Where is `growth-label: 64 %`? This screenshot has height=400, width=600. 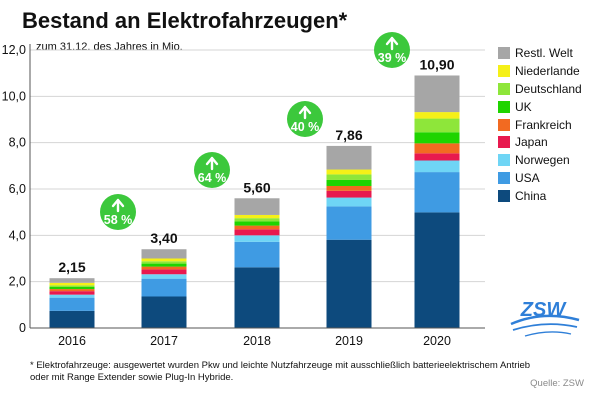
growth-label: 64 % is located at coordinates (212, 178).